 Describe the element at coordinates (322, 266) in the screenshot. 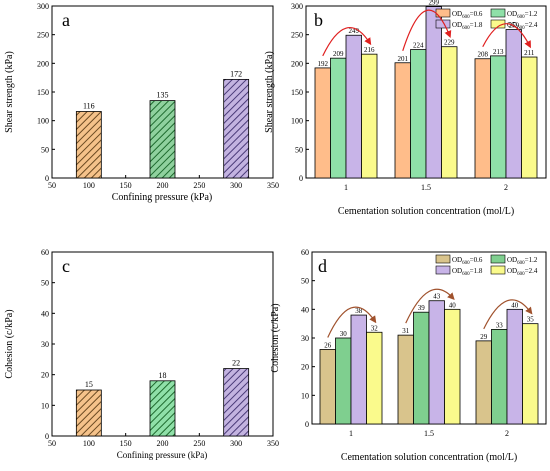

I see `panel-label: d` at that location.